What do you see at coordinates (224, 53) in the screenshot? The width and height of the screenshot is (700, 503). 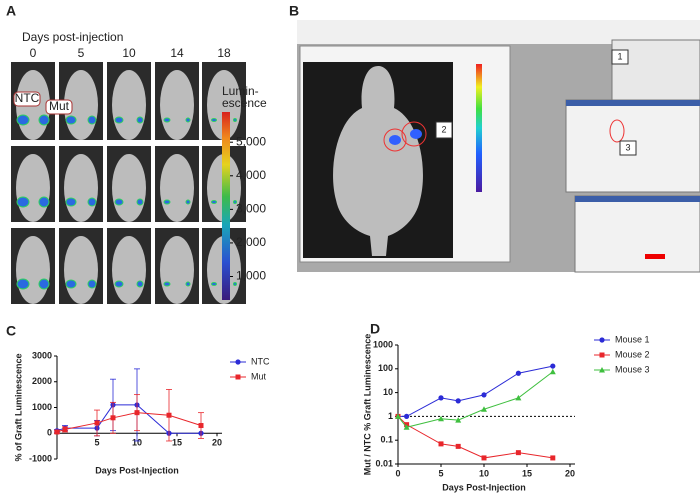 I see `day-label: 18` at bounding box center [224, 53].